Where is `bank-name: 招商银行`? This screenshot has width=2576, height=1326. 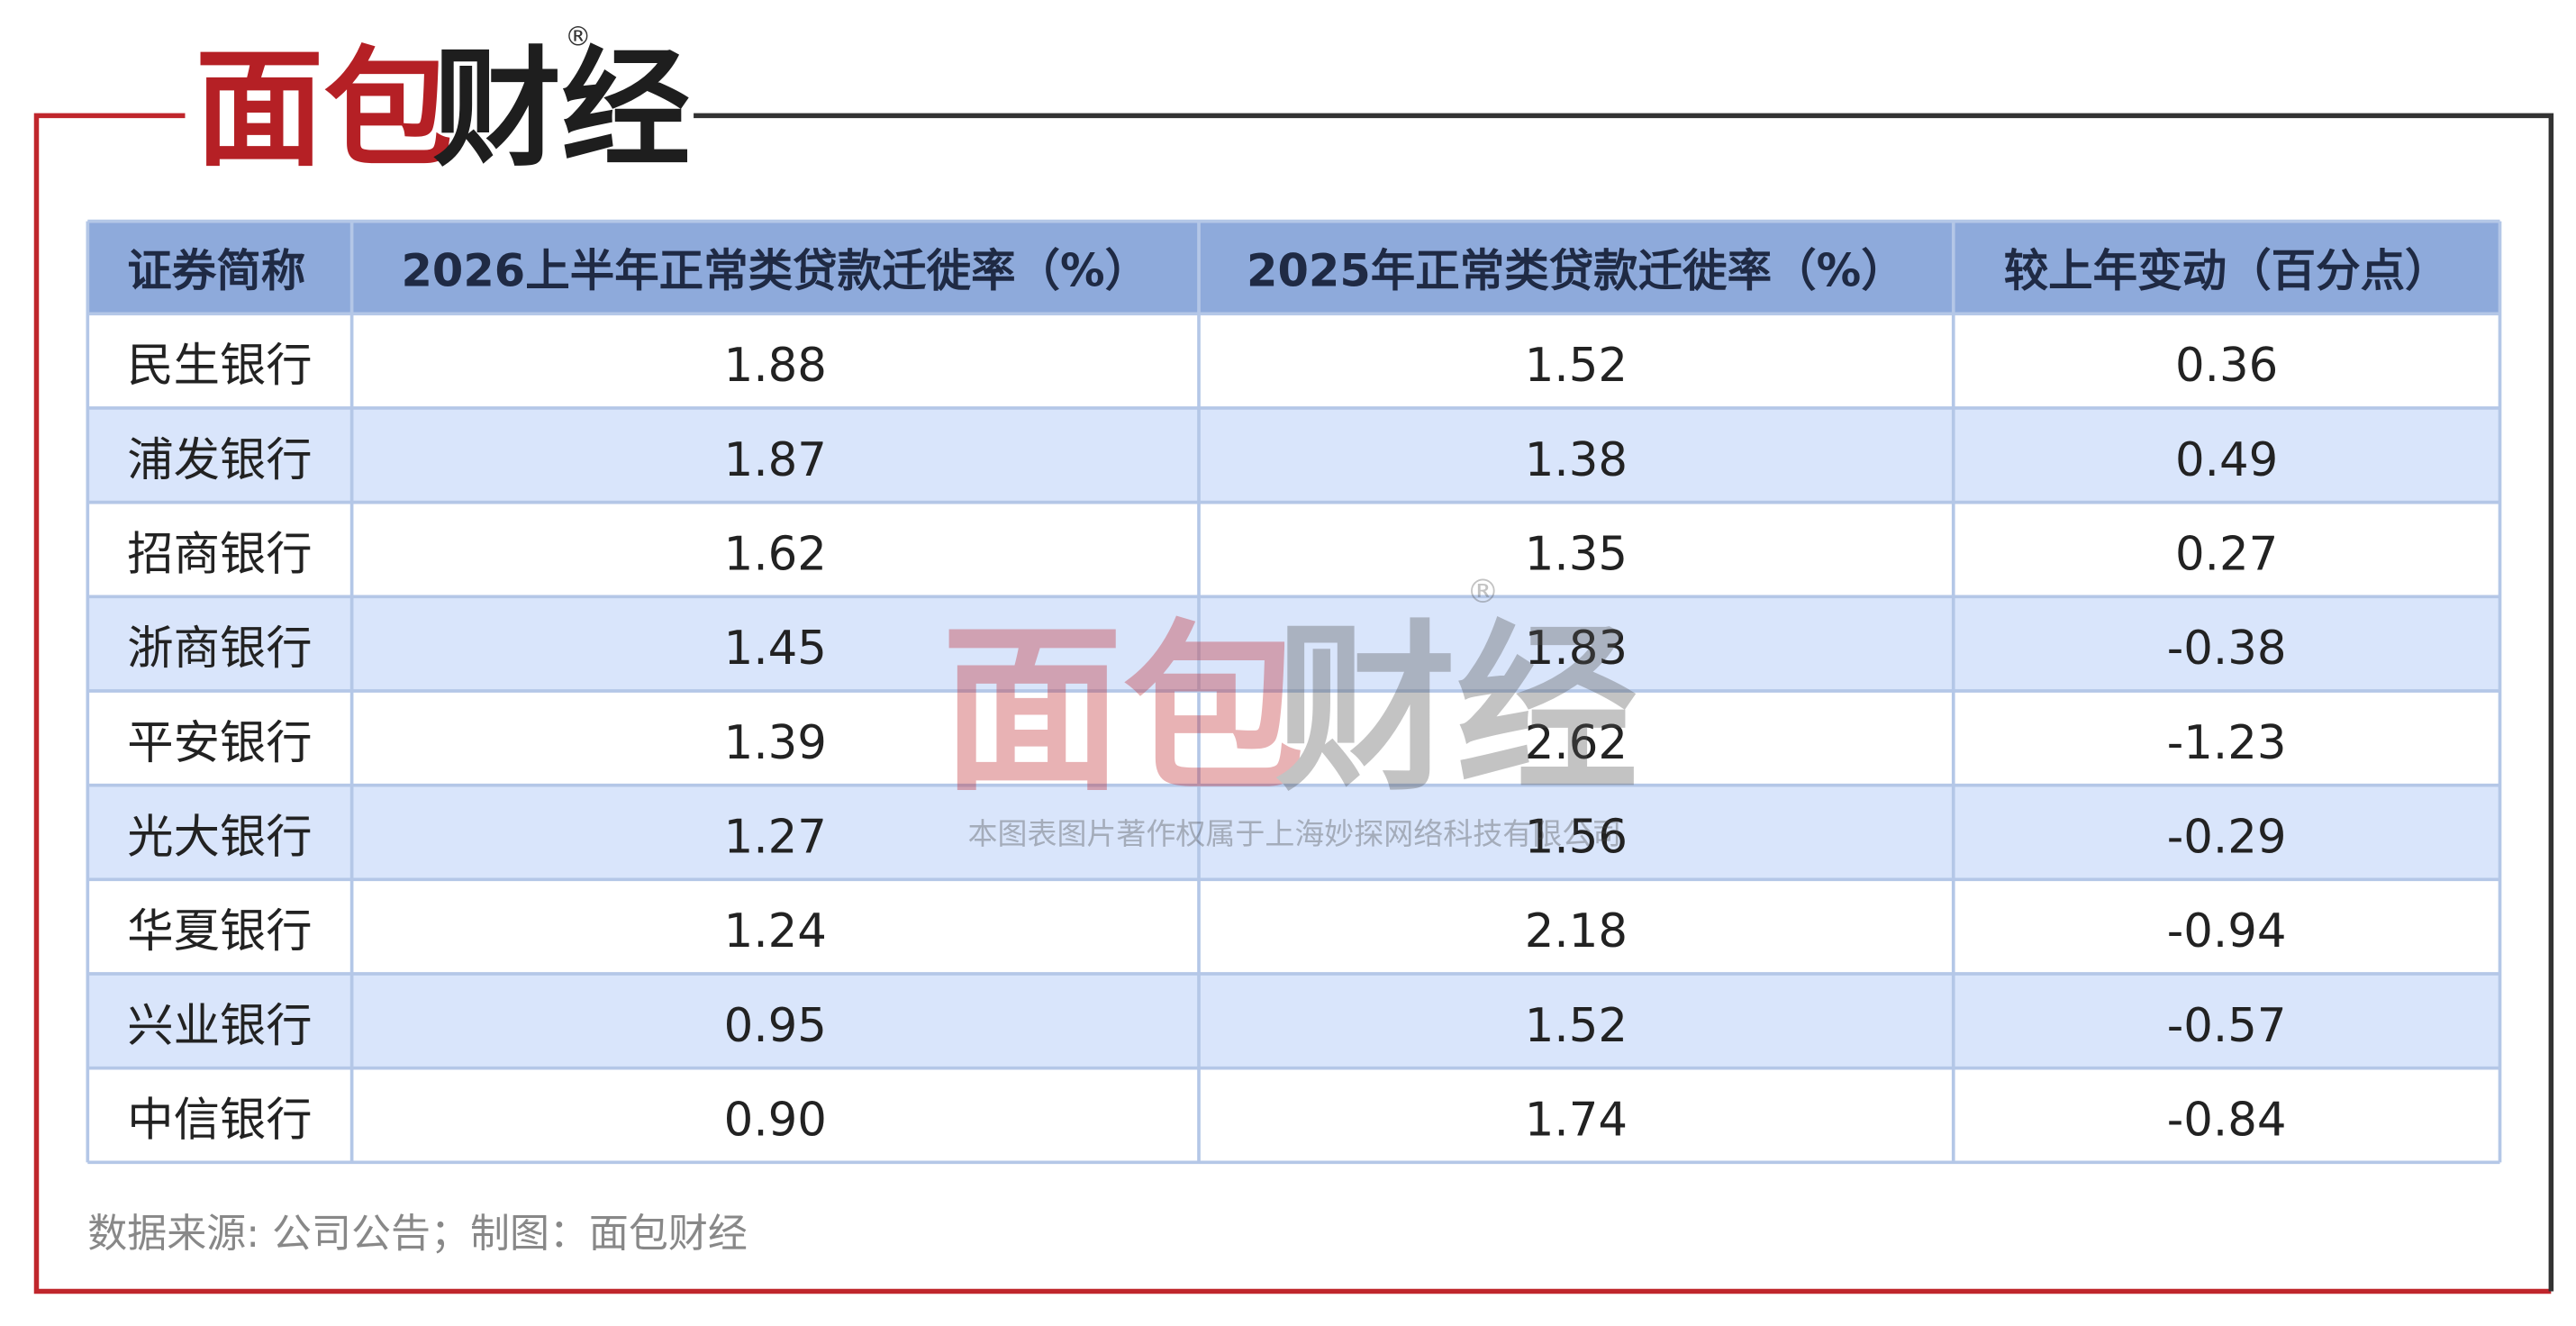
bank-name: 招商银行 is located at coordinates (219, 554).